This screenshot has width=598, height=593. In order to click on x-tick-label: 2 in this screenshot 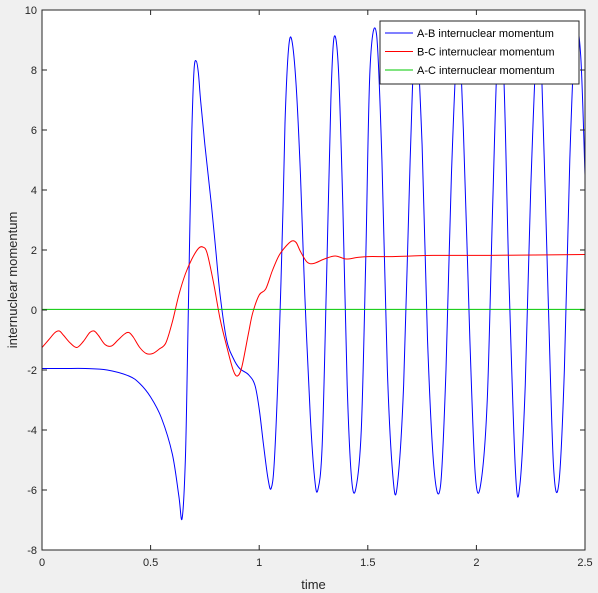, I will do `click(476, 563)`.